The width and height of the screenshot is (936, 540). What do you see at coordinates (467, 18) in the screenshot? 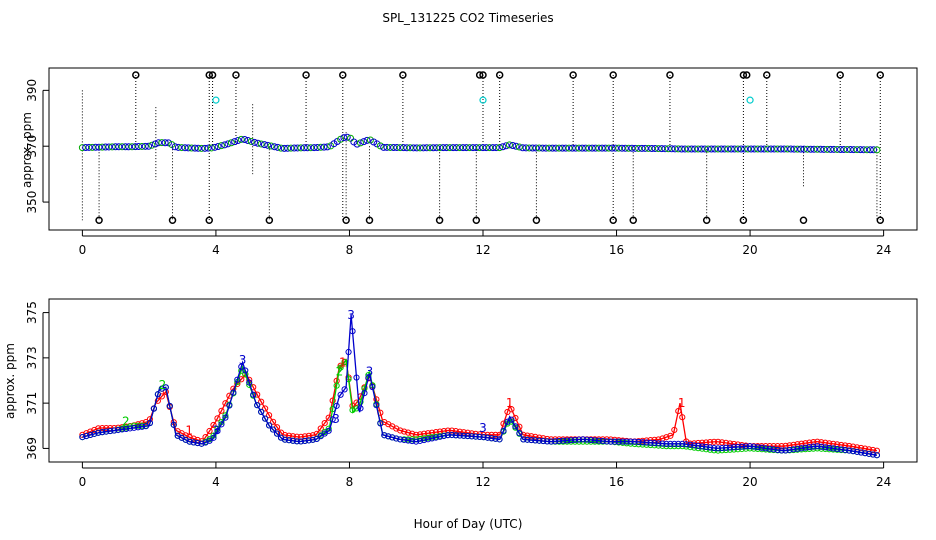
I see `chart-title: SPL_131225 CO2 Timeseries` at bounding box center [467, 18].